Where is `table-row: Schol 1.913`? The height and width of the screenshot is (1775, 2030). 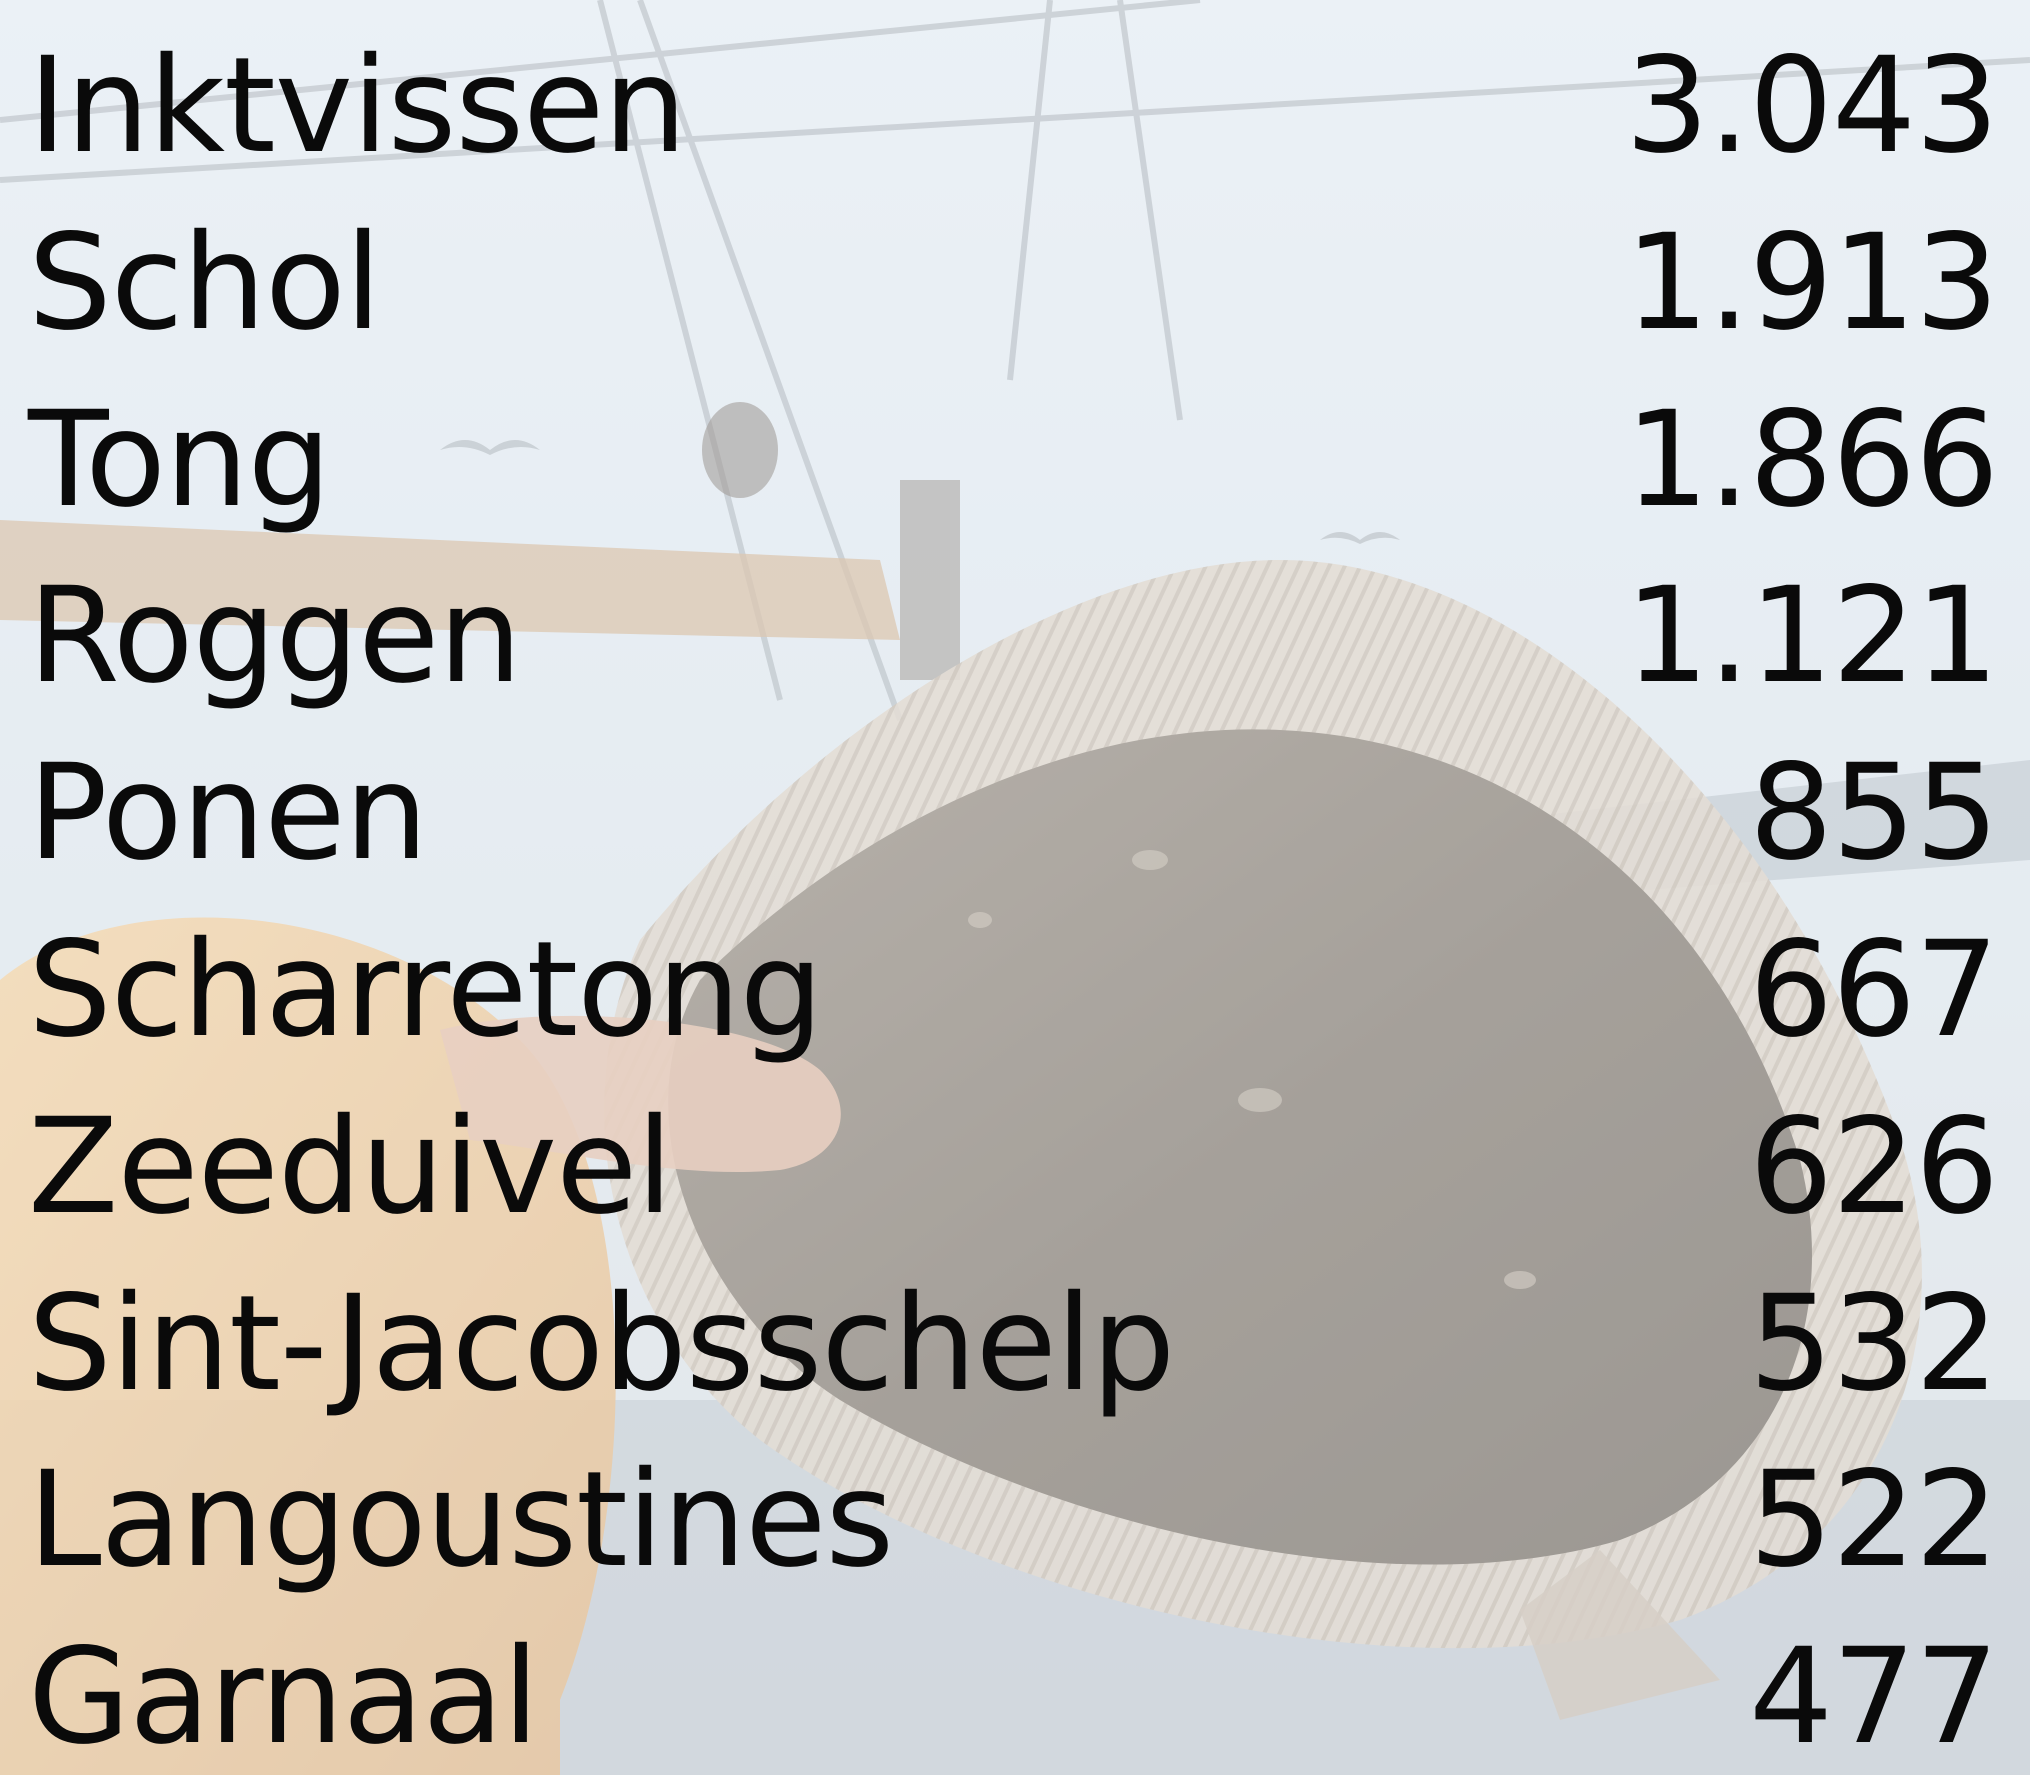
table-row: Schol 1.913 is located at coordinates (1013, 283).